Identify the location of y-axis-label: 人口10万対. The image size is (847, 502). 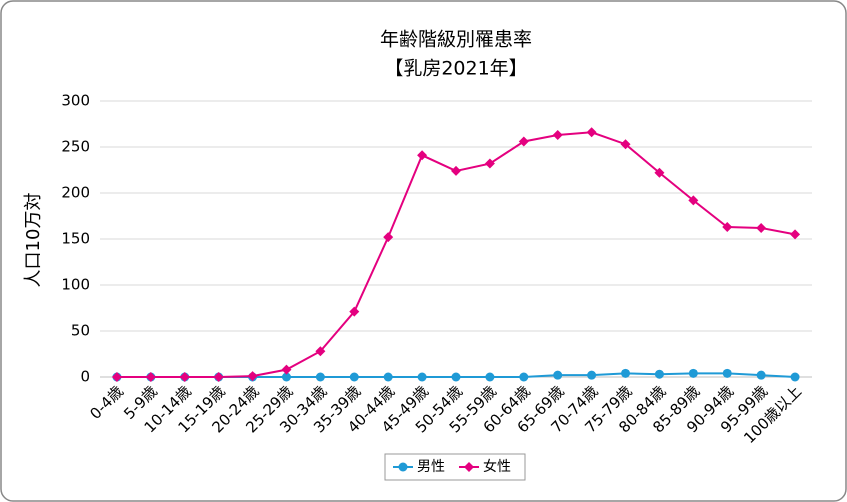
(33, 240).